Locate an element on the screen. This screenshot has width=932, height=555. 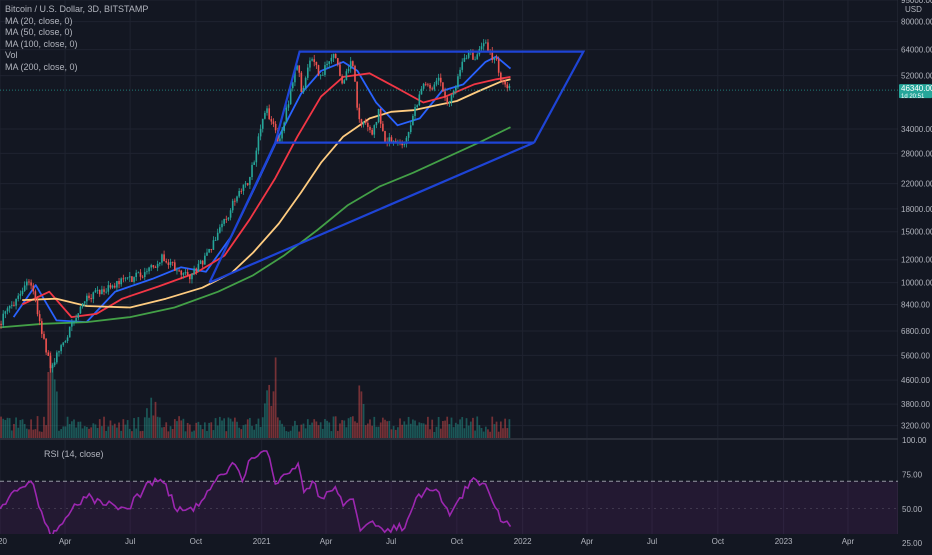
indicator-vol: Vol is located at coordinates (11, 55).